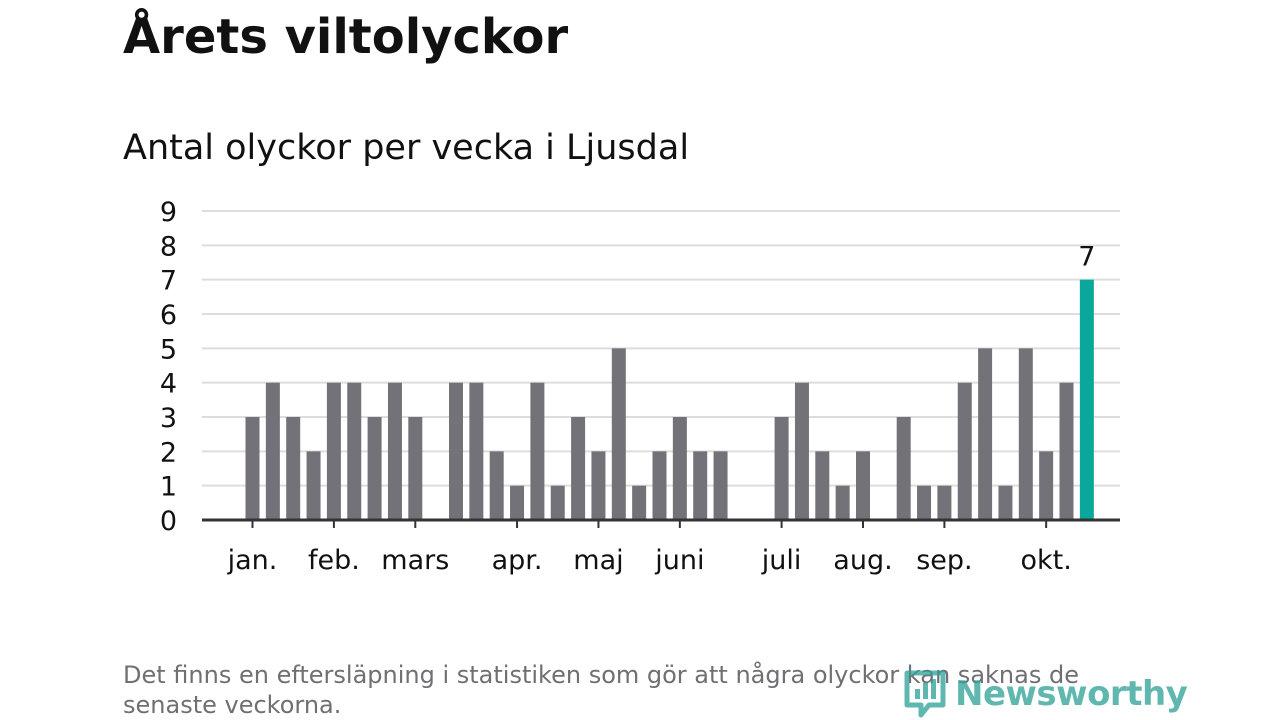  I want to click on newsworthy-logo-text: Newsworthy, so click(1071, 694).